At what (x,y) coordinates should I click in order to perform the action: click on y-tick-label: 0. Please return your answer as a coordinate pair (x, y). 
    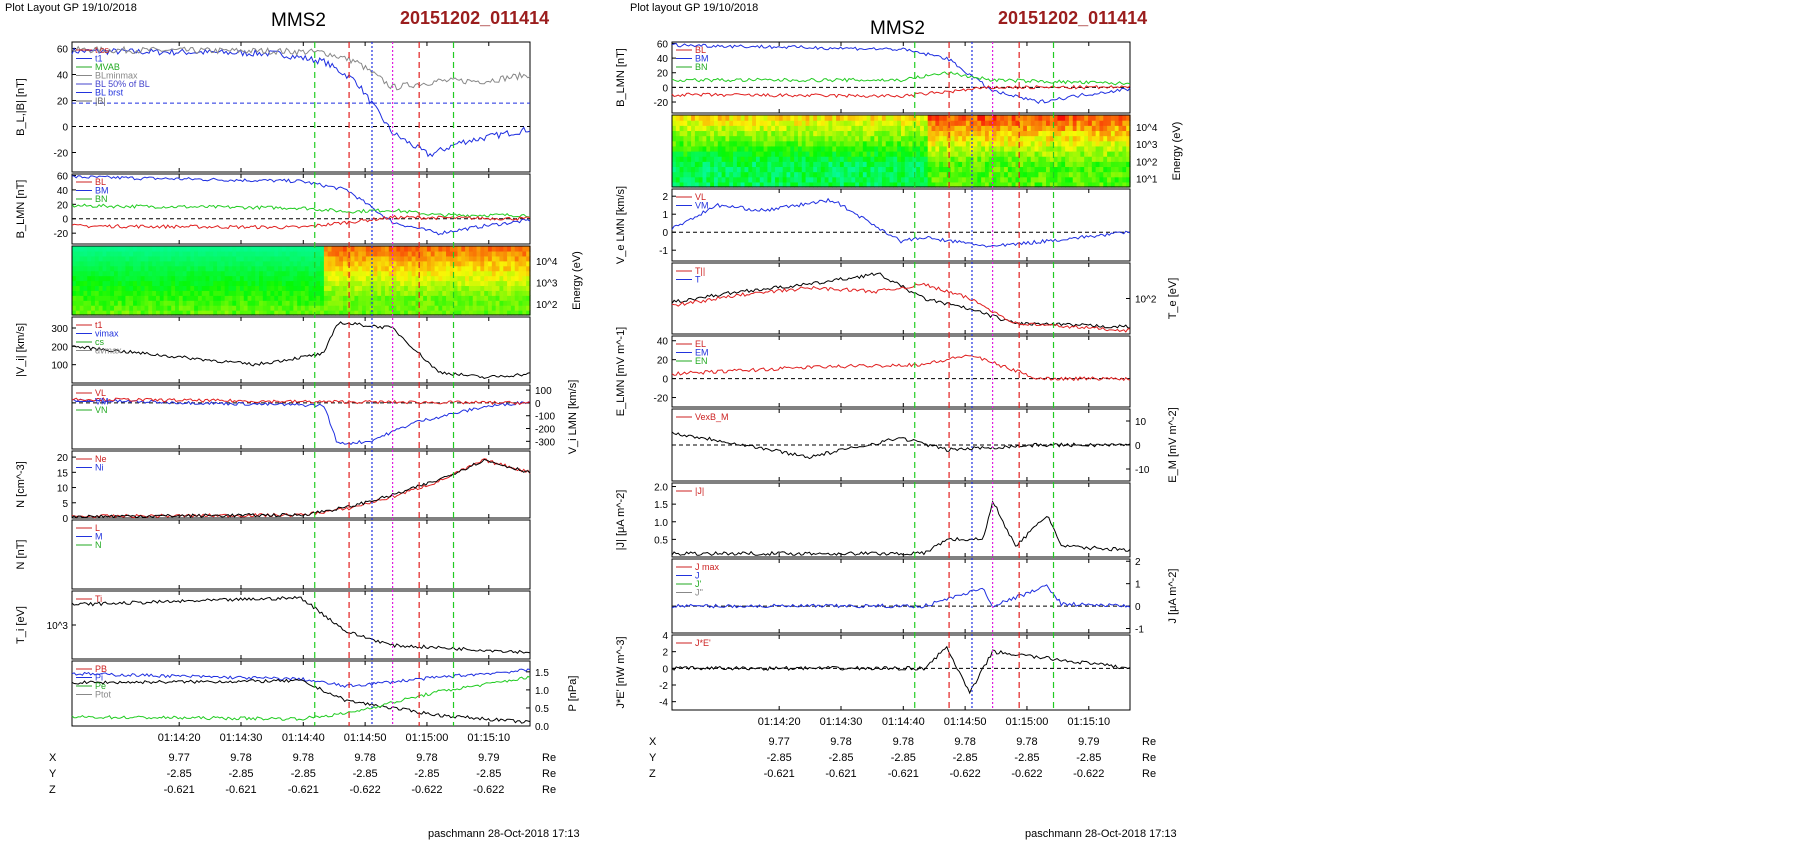
    Looking at the image, I should click on (665, 233).